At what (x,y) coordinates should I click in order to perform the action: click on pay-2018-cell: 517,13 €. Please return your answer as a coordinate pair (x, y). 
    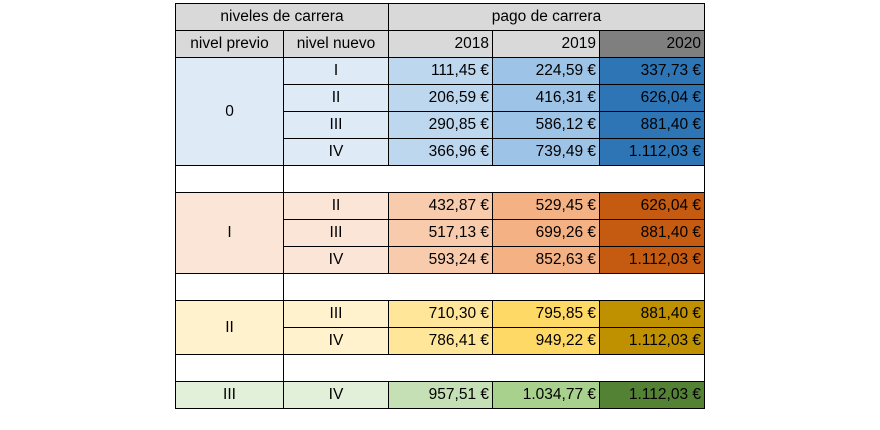
    Looking at the image, I should click on (440, 233).